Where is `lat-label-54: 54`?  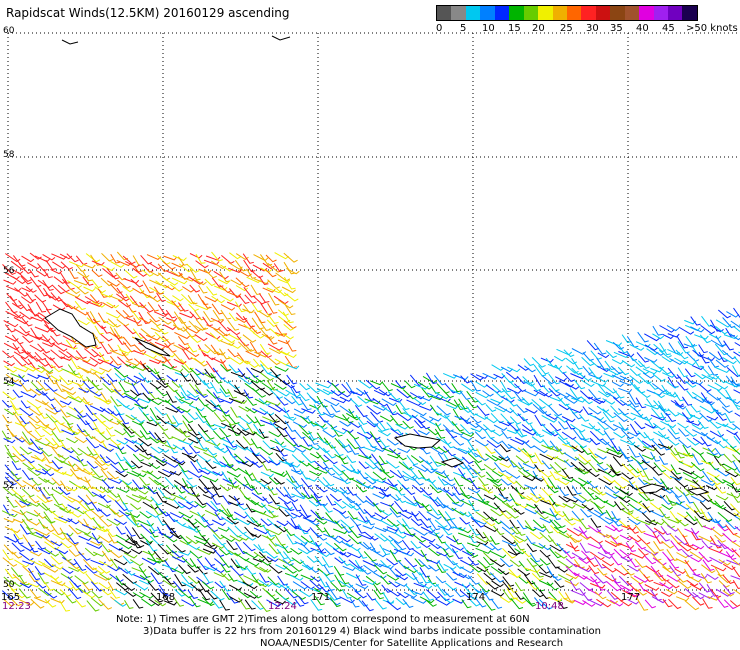
lat-label-54: 54 is located at coordinates (9, 382).